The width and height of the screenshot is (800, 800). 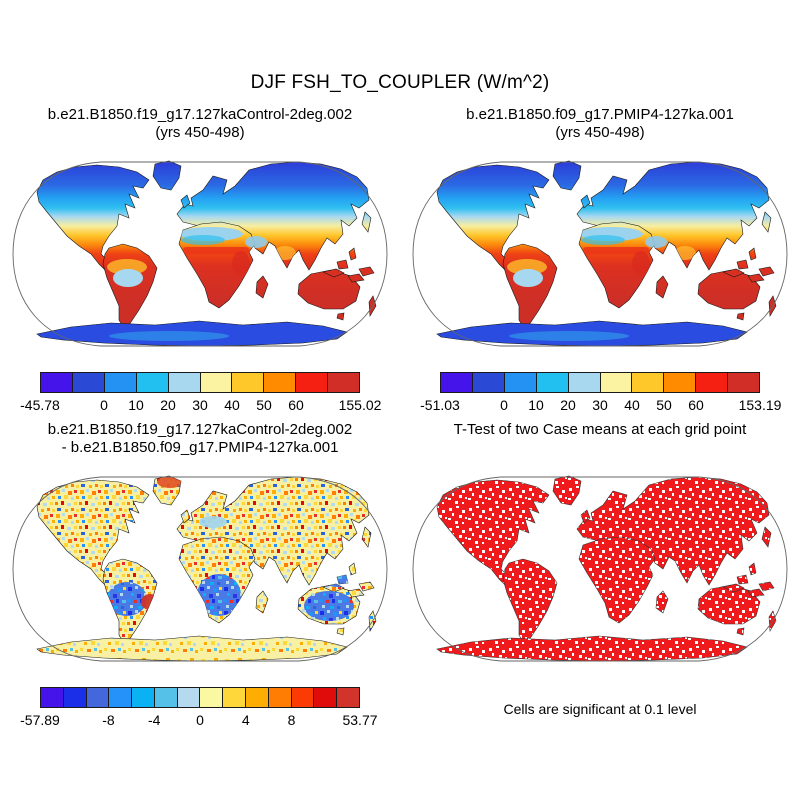 What do you see at coordinates (600, 709) in the screenshot?
I see `significance-caption: Cells are significant at 0.1 level` at bounding box center [600, 709].